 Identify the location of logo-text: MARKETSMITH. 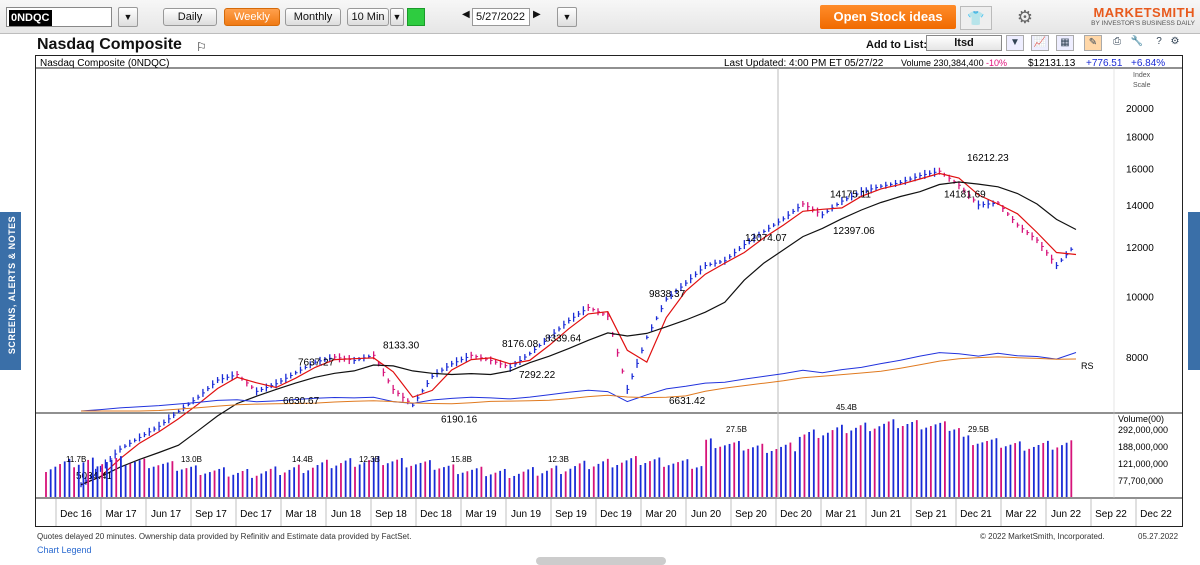
(1144, 12).